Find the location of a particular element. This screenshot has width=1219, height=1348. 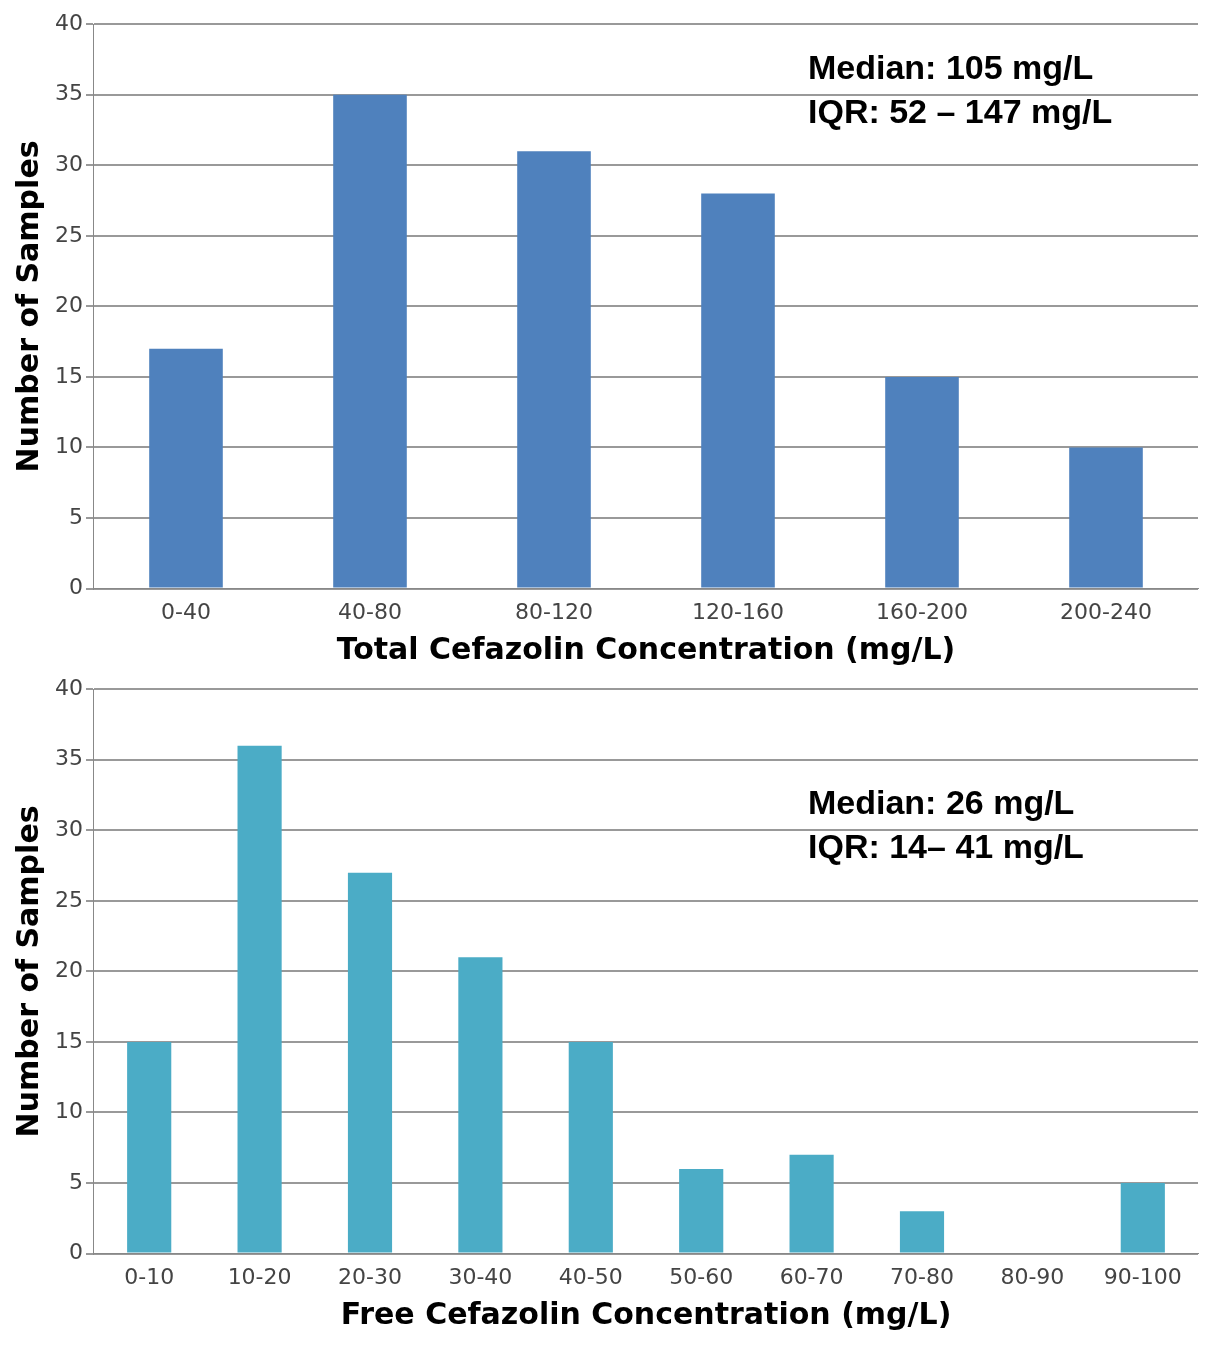

x-tick-label: 10-20 is located at coordinates (259, 1276).